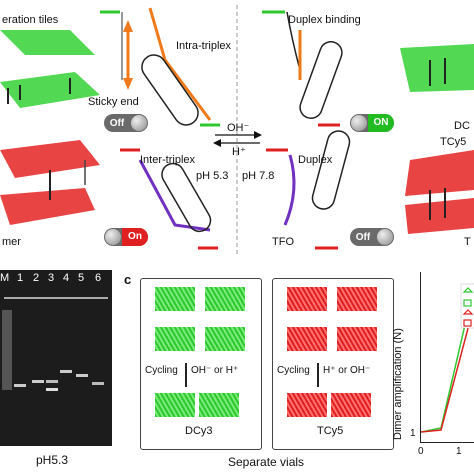 The width and height of the screenshot is (474, 474). Describe the element at coordinates (116, 50) in the screenshot. I see `sticky-end-strand` at that location.